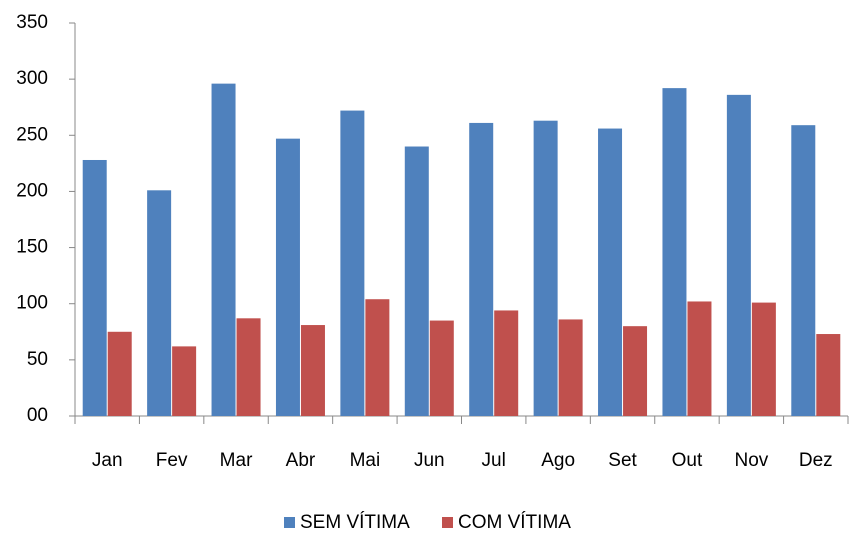  Describe the element at coordinates (236, 460) in the screenshot. I see `x-tick-label: Mar` at that location.